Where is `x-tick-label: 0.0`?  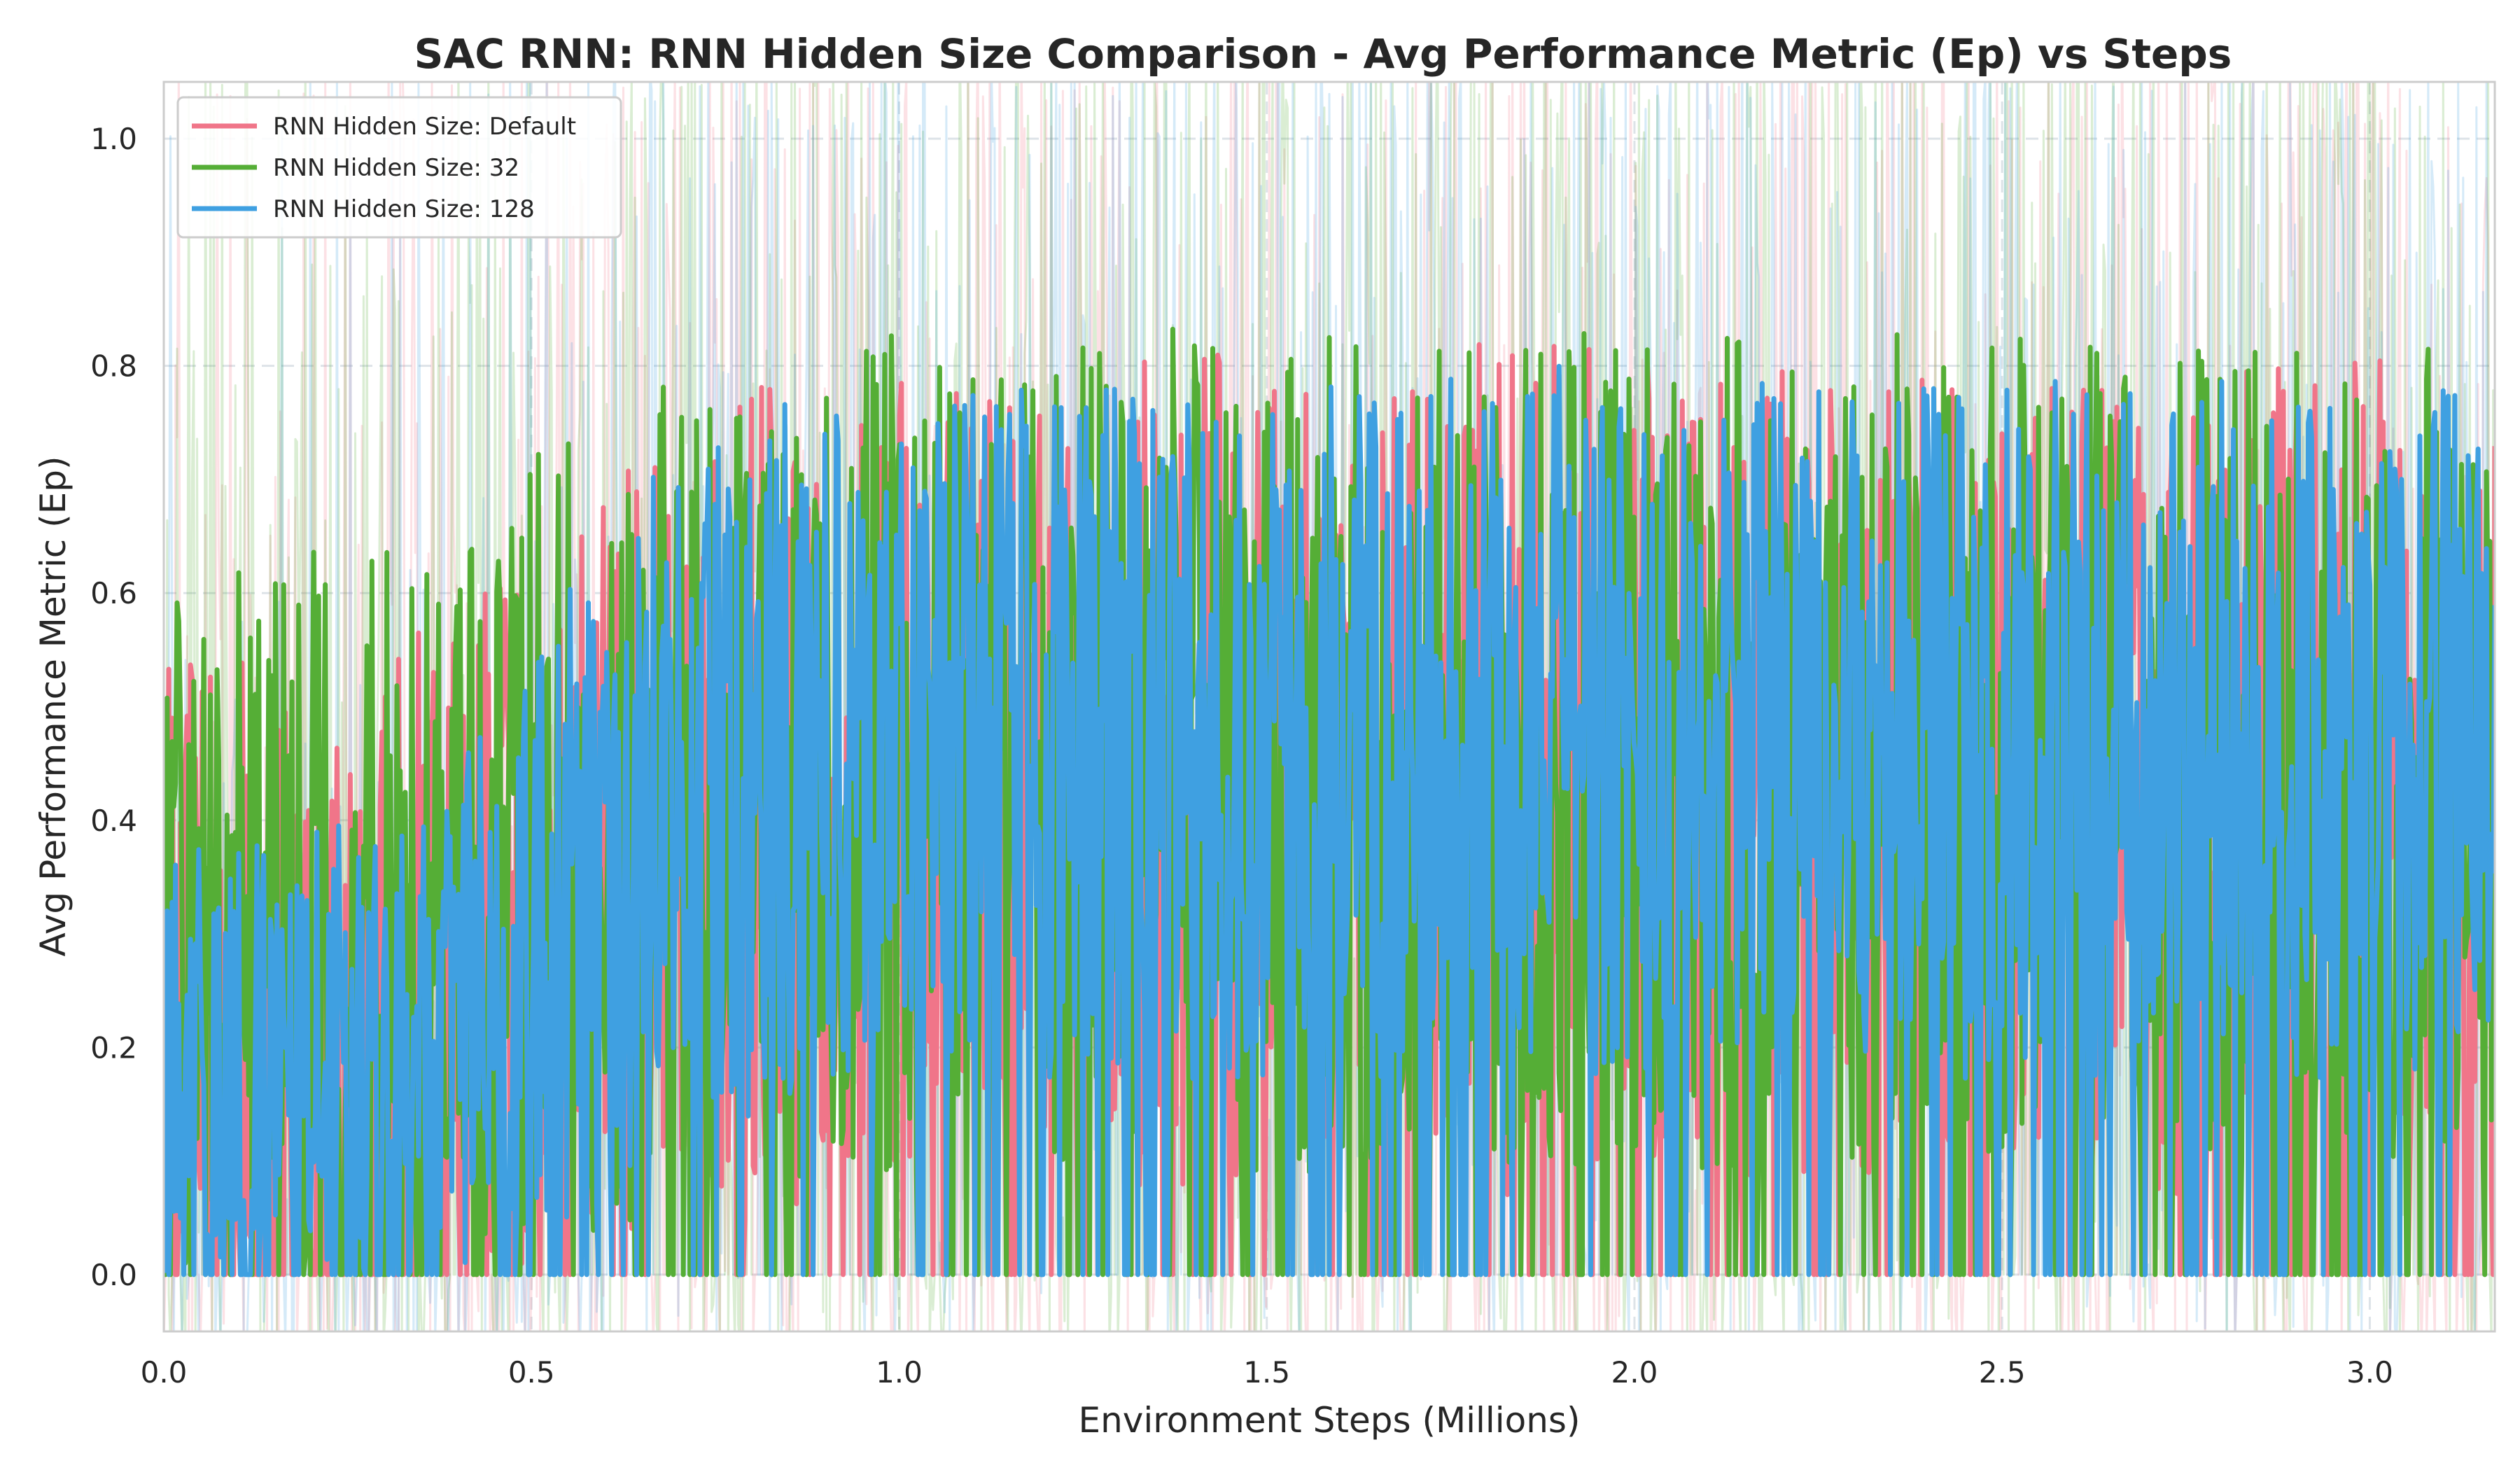 x-tick-label: 0.0 is located at coordinates (164, 1372).